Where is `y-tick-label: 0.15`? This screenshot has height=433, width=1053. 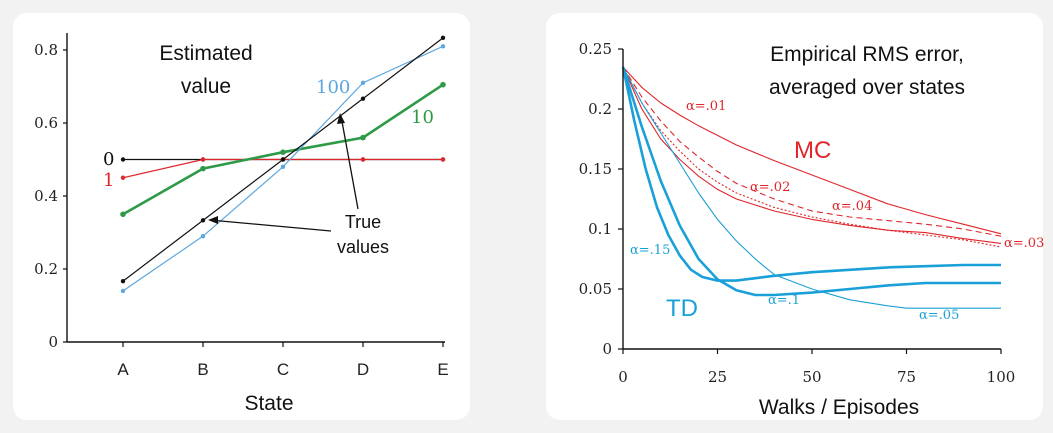
y-tick-label: 0.15 is located at coordinates (595, 169).